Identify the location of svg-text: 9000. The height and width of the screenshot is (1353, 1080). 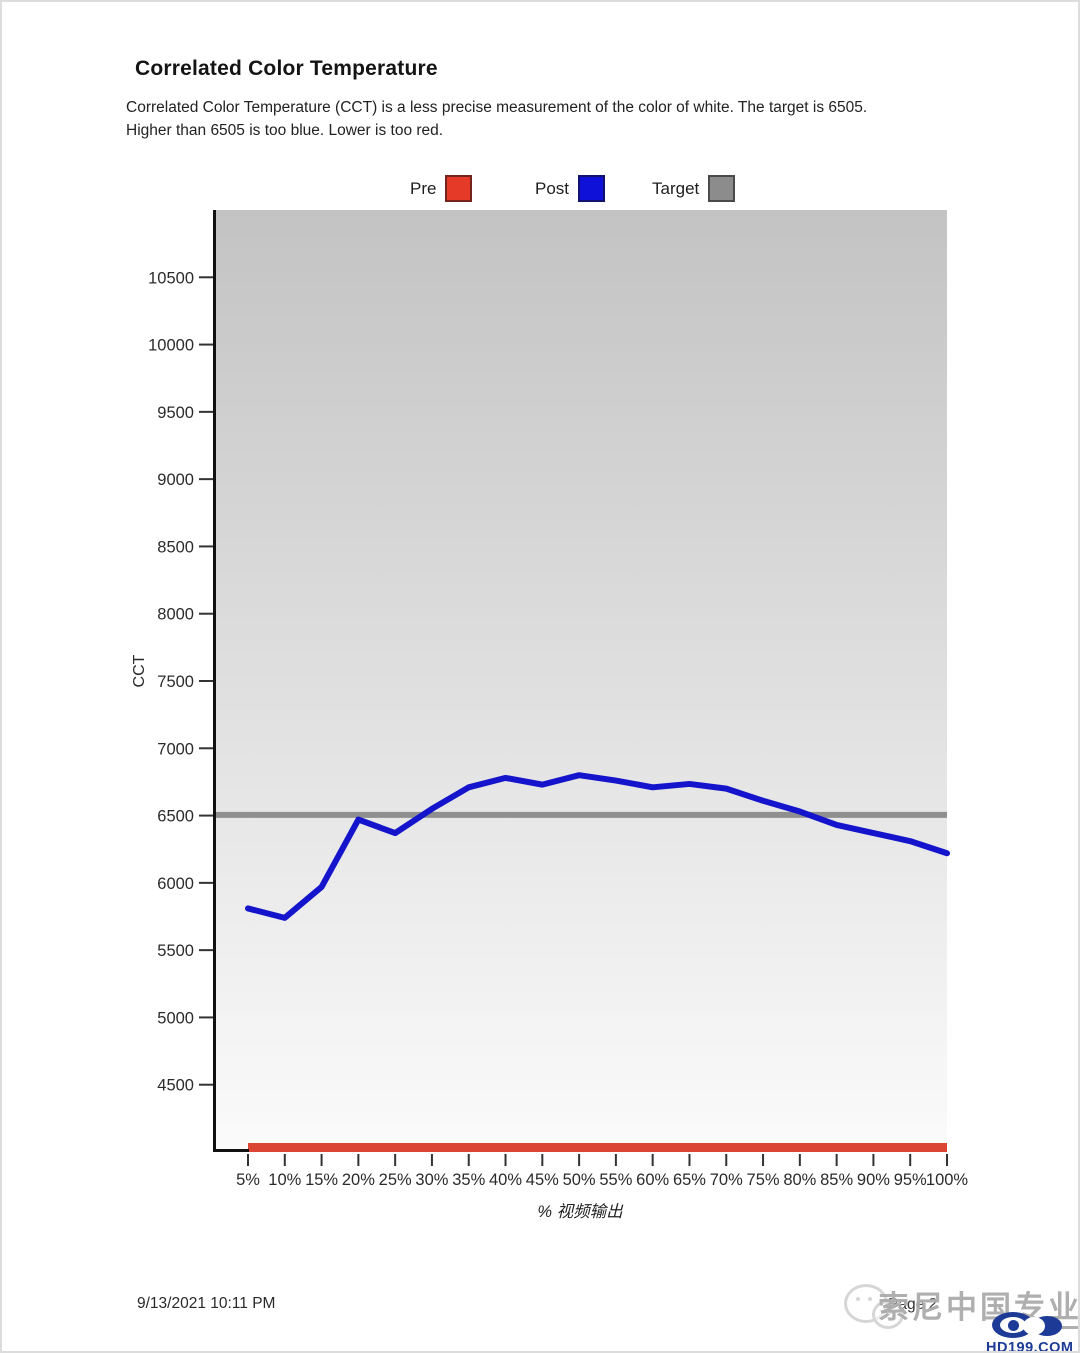
(175, 480).